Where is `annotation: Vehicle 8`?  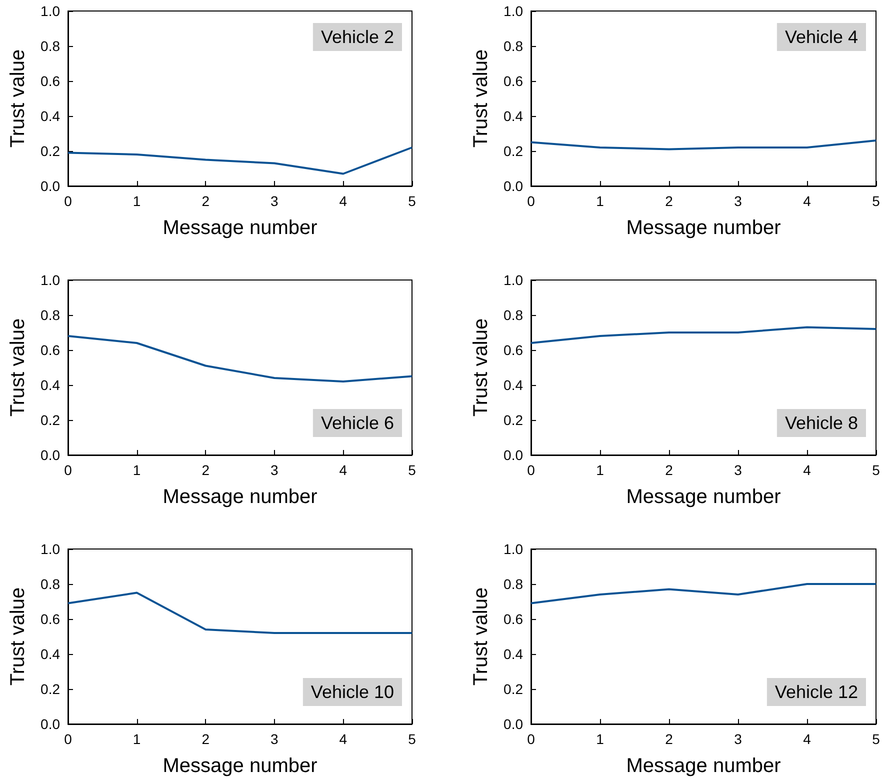
annotation: Vehicle 8 is located at coordinates (821, 423).